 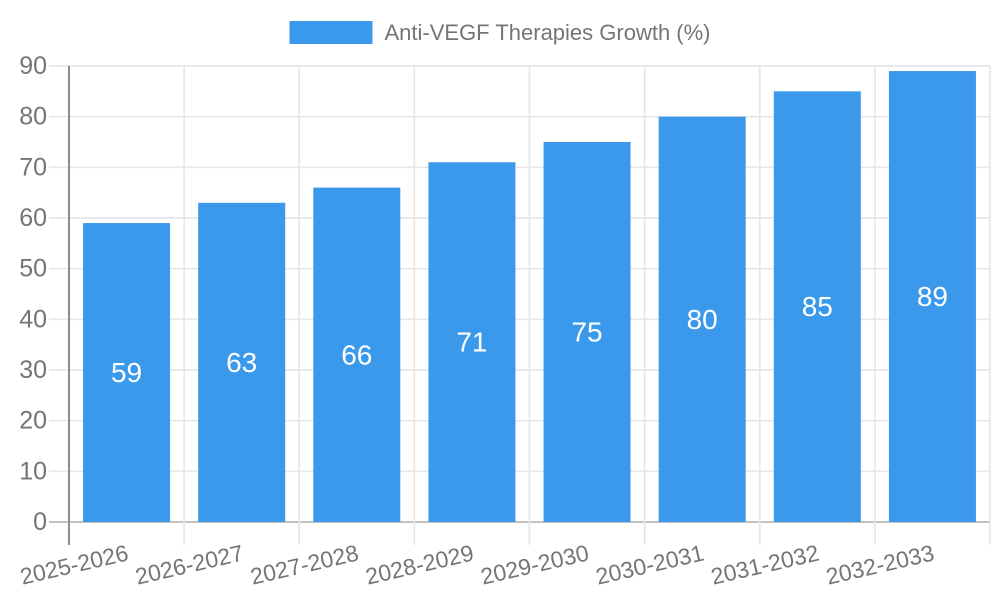 I want to click on y-tick-label: 70, so click(x=33, y=167).